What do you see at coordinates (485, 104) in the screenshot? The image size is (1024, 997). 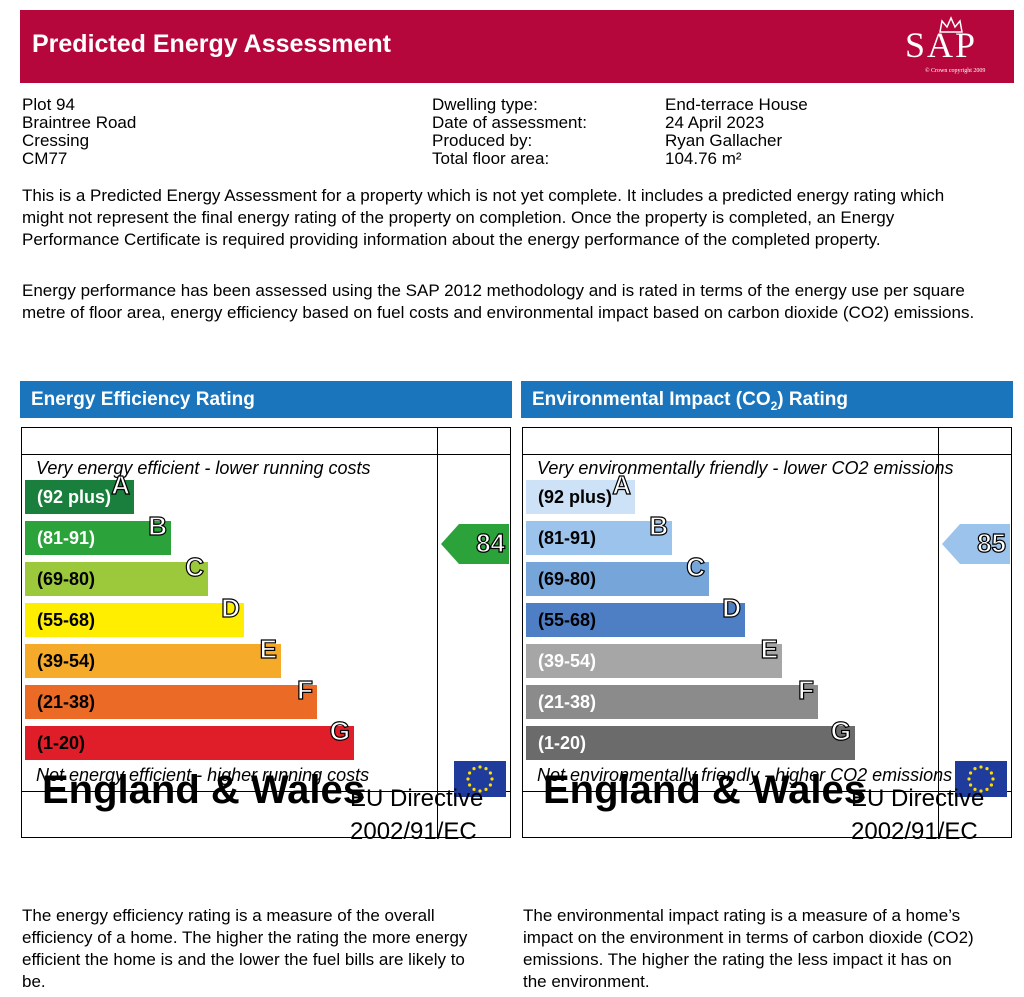 I see `detail-label: Dwelling type:` at bounding box center [485, 104].